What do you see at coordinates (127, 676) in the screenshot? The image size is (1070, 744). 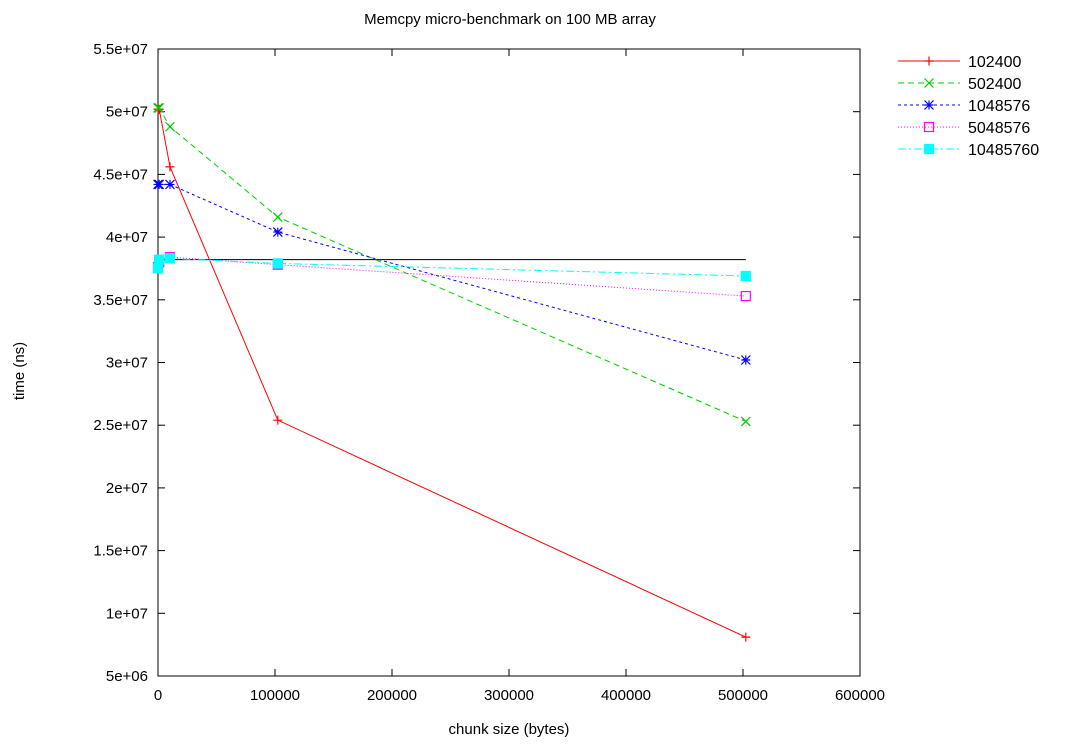 I see `y-tick-label: 5e+06` at bounding box center [127, 676].